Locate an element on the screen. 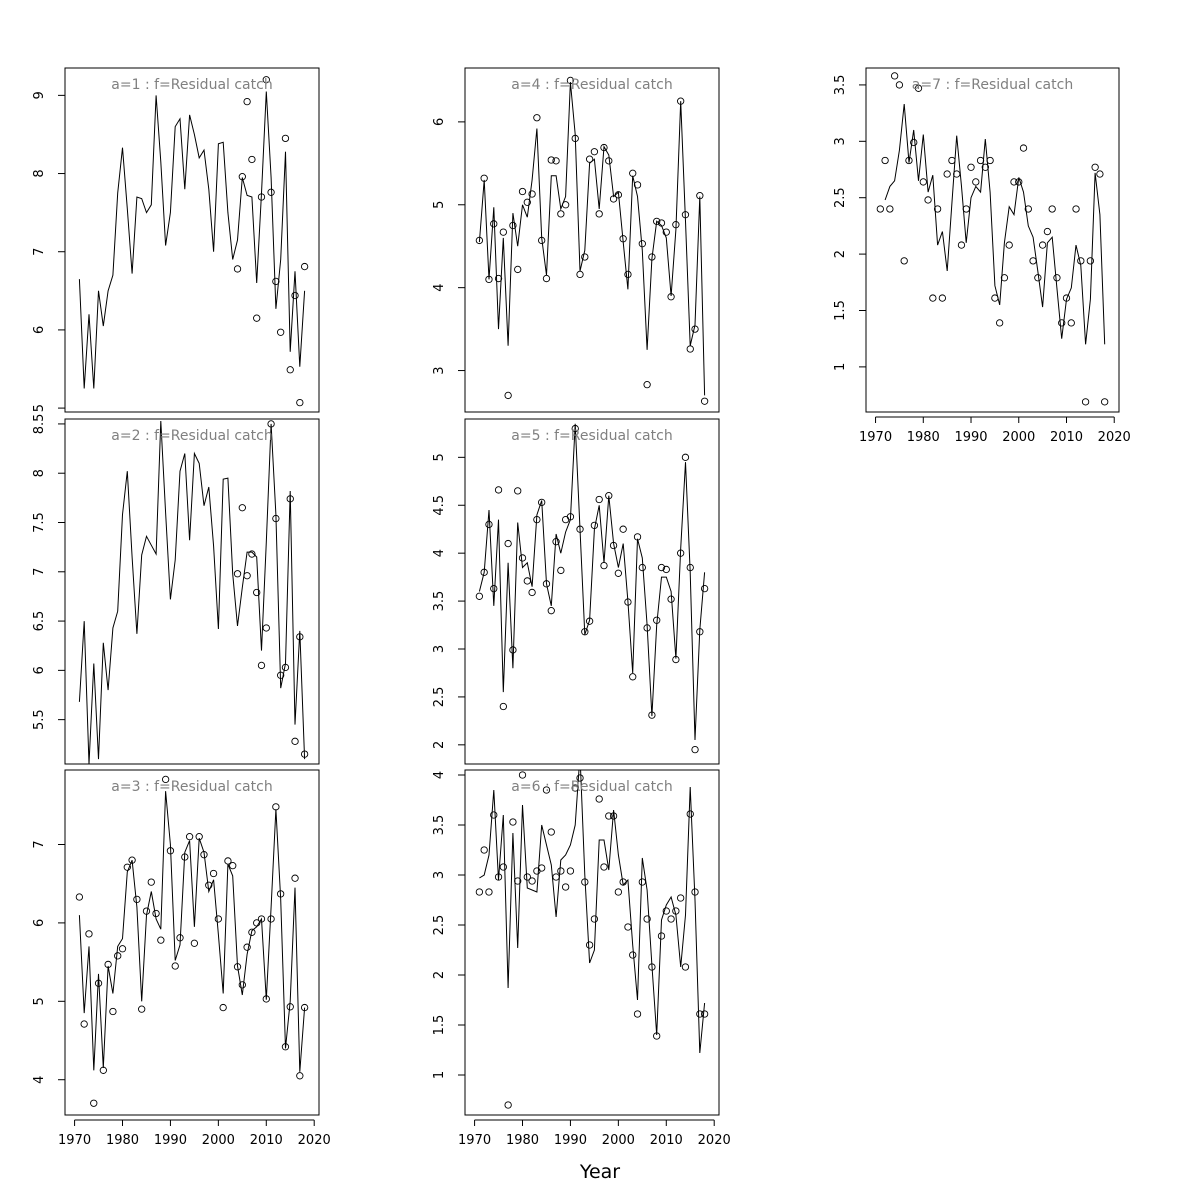 The image size is (1200, 1200). x-tick-label: 1970 is located at coordinates (875, 437).